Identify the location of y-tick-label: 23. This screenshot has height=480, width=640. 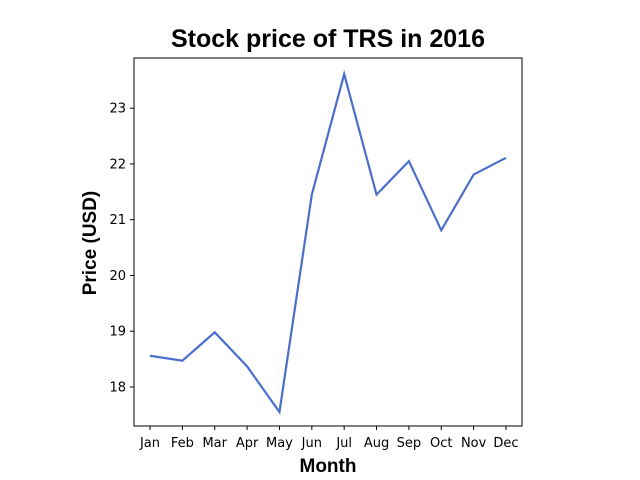
(117, 109).